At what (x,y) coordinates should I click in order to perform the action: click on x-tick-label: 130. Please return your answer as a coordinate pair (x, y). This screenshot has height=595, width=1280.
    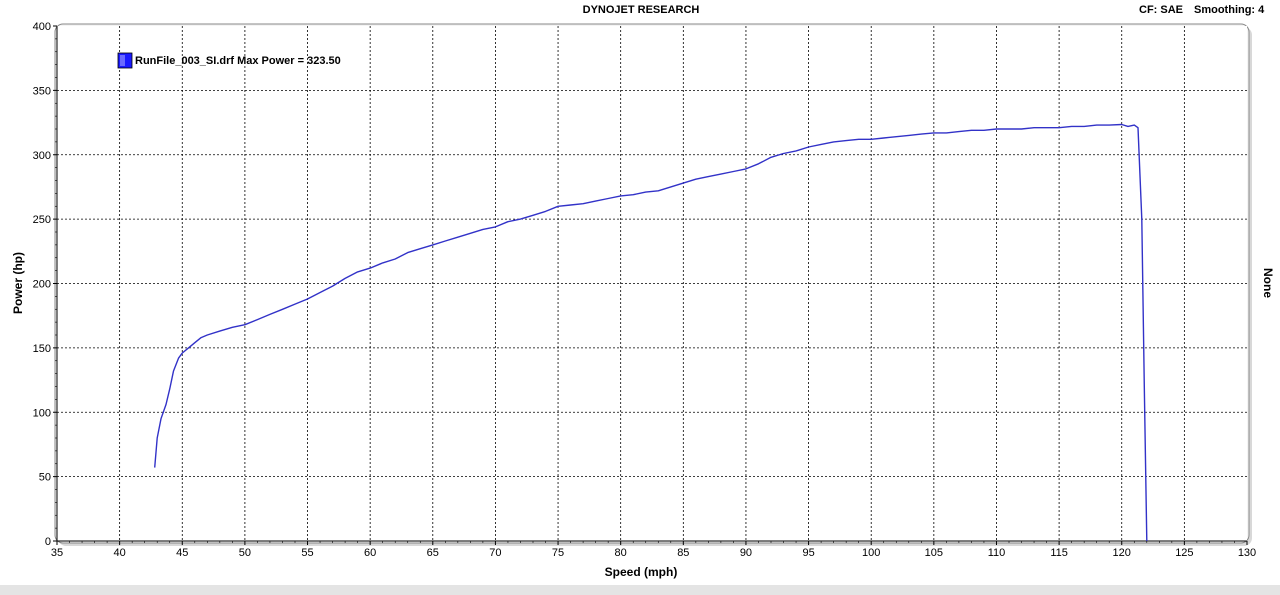
    Looking at the image, I should click on (1247, 553).